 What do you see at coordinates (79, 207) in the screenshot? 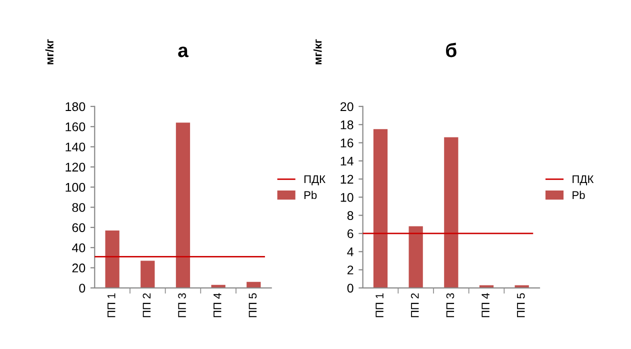
I see `y-tick-label: 80` at bounding box center [79, 207].